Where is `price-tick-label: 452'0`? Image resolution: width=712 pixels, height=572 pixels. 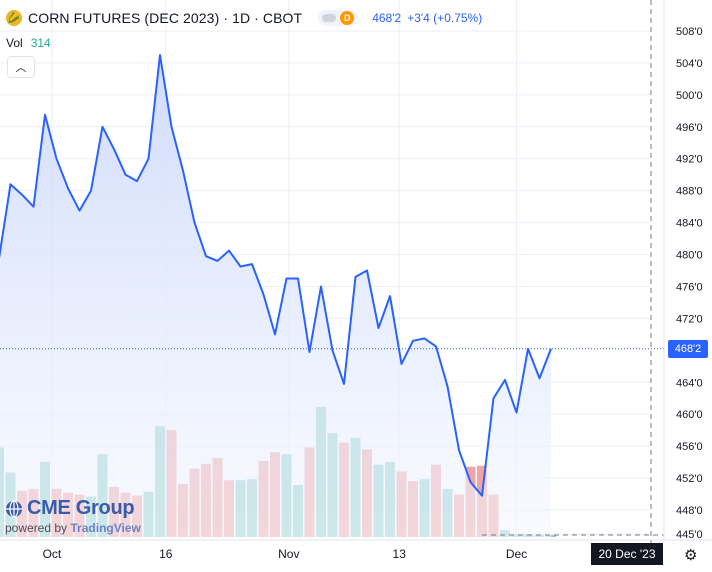 price-tick-label: 452'0 is located at coordinates (689, 479).